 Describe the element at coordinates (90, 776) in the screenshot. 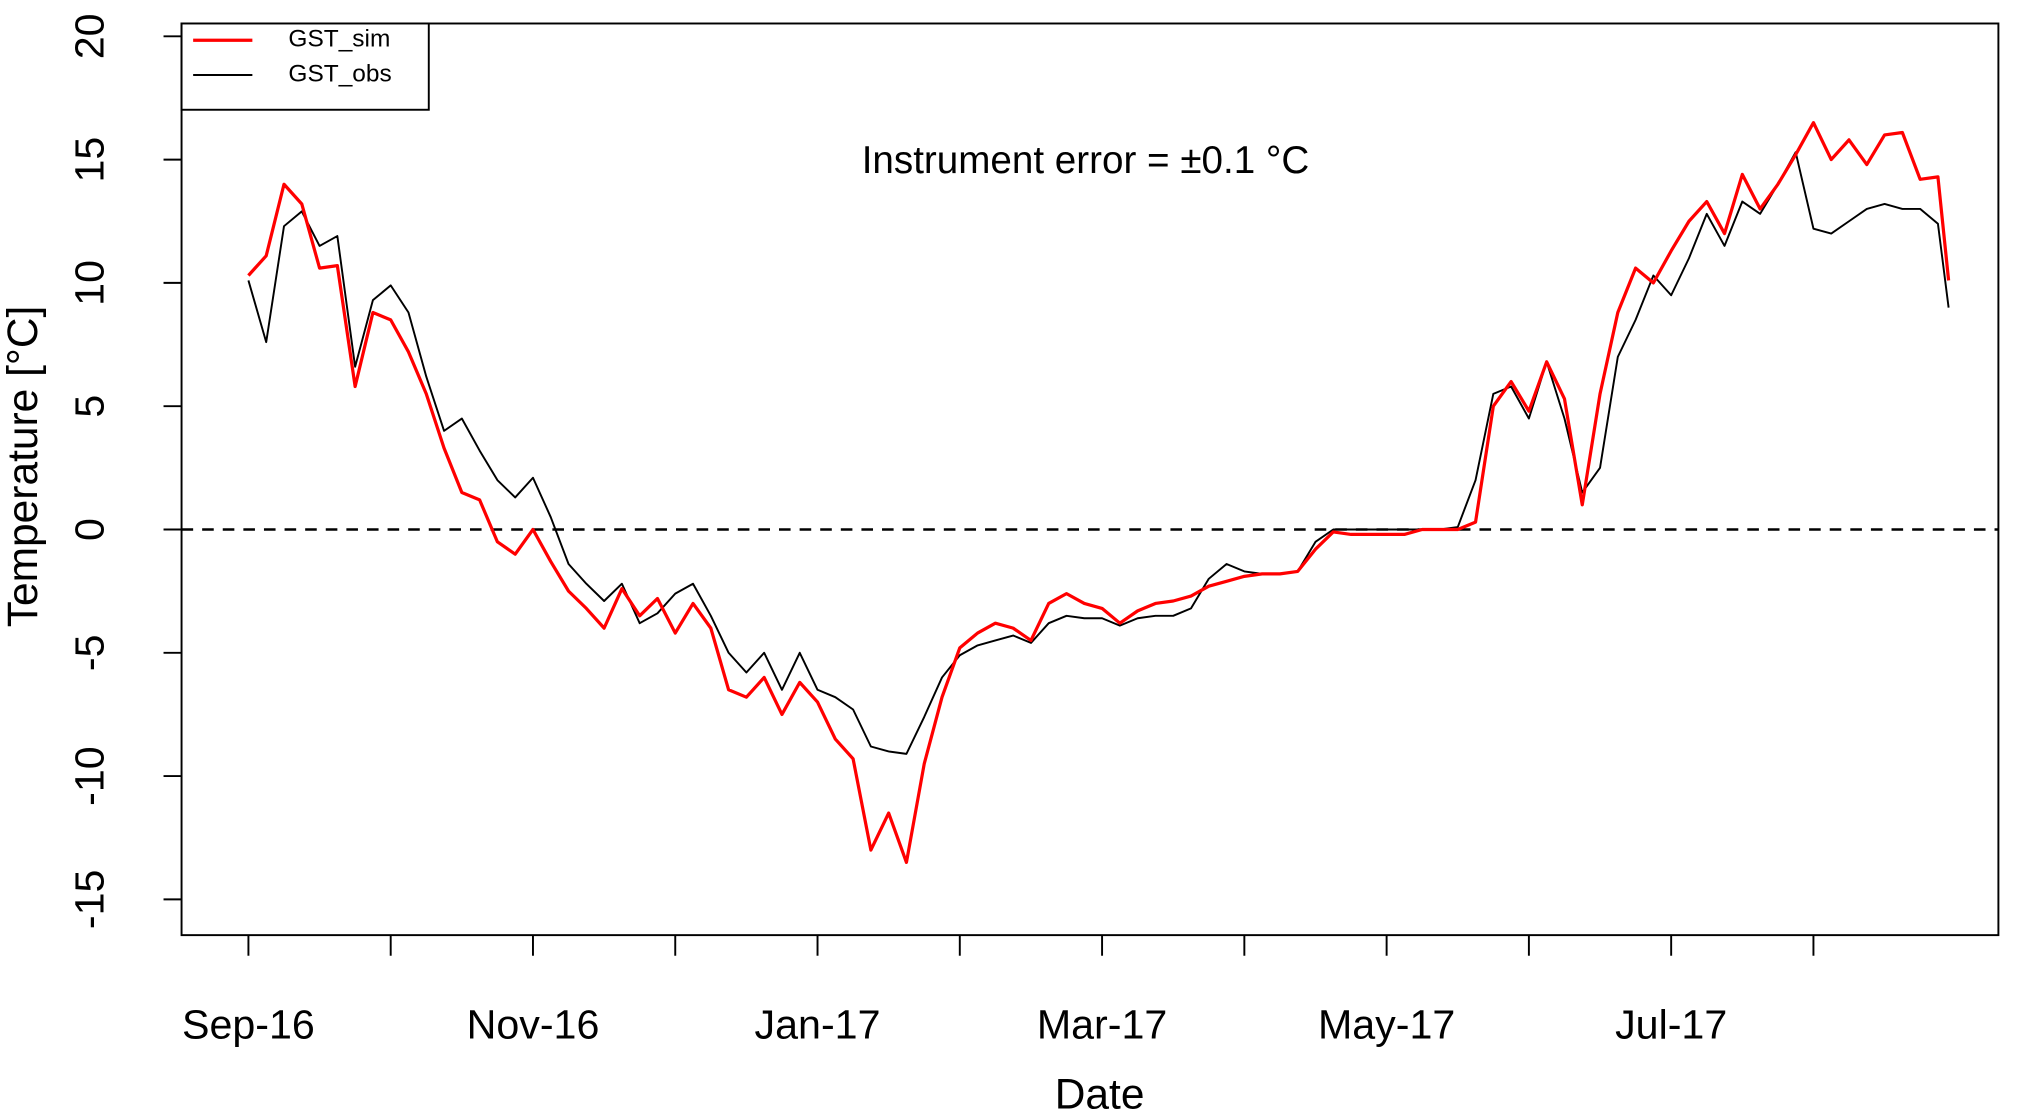

I see `y-tick-label: -10` at that location.